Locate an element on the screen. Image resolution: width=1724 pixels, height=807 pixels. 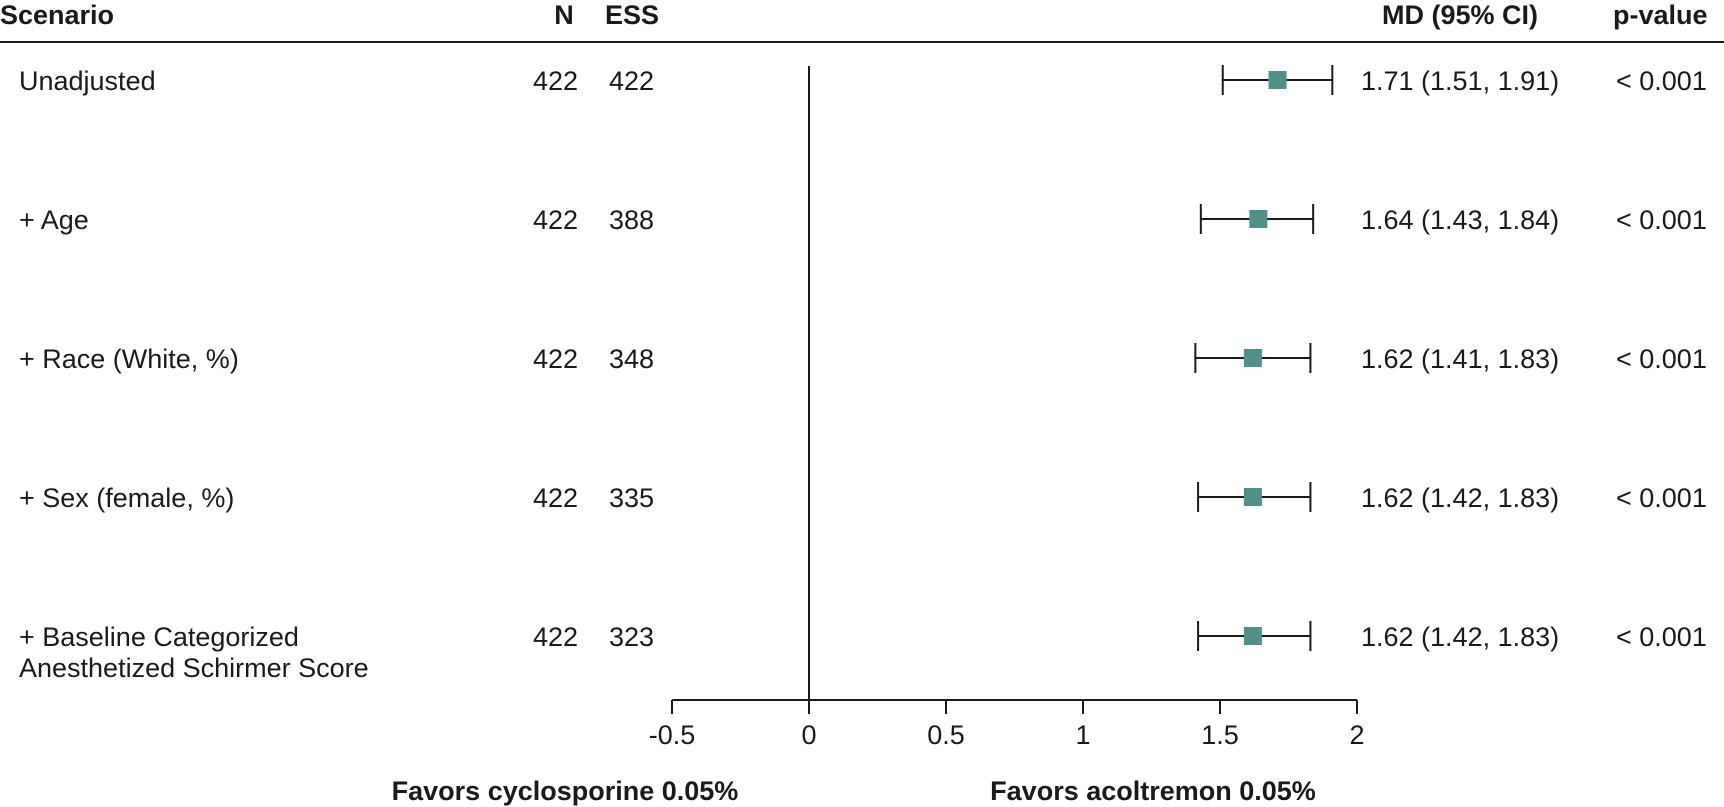
x-tick-label: 1.5 is located at coordinates (1220, 735).